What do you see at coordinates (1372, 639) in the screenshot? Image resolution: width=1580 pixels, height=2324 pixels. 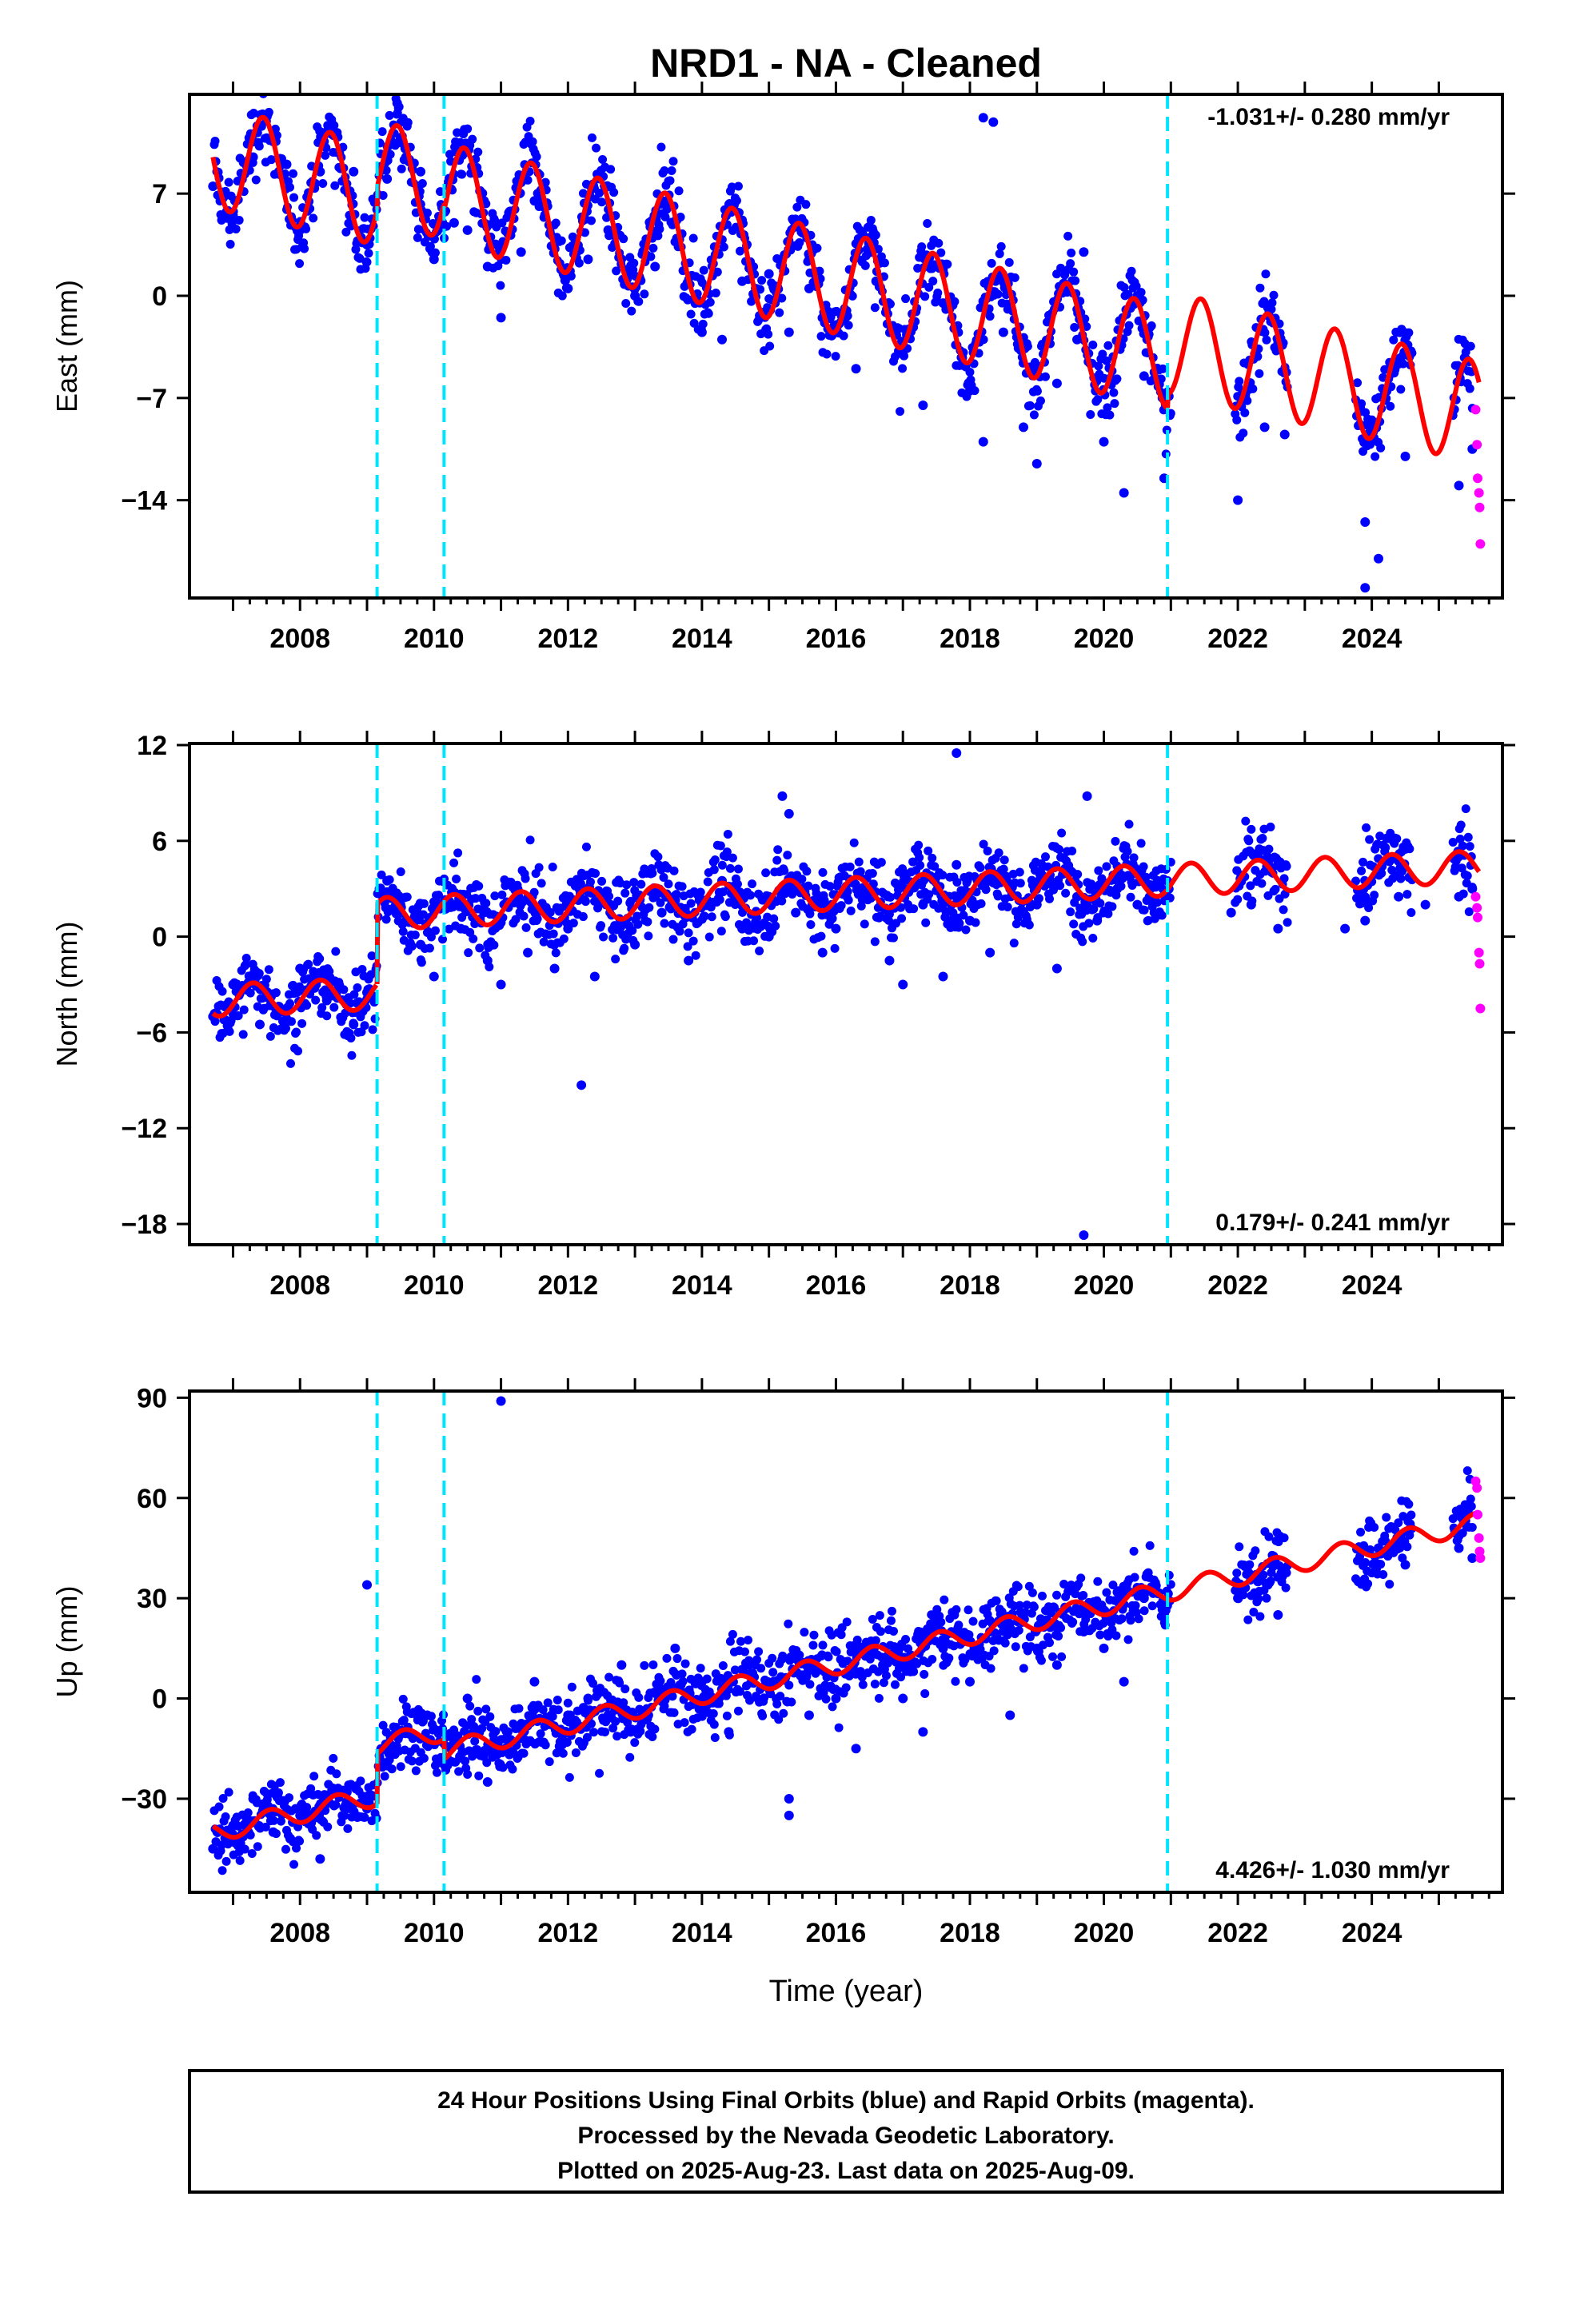 I see `x-tick-label: 2024` at bounding box center [1372, 639].